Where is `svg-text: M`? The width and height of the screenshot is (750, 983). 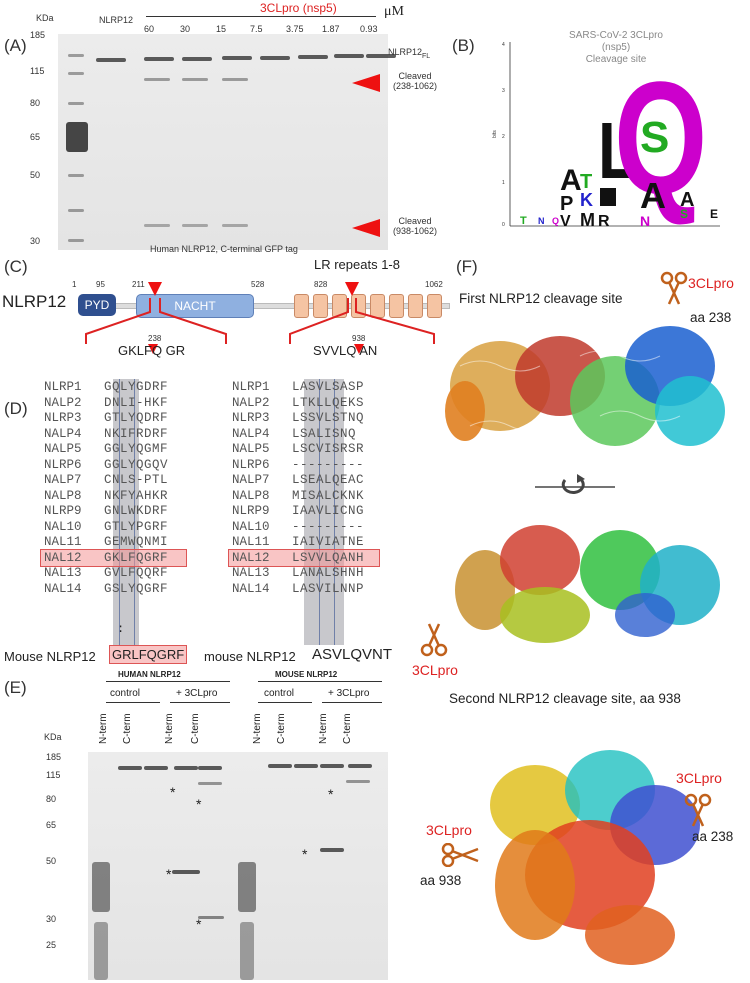
svg-text: M is located at coordinates (587, 220).